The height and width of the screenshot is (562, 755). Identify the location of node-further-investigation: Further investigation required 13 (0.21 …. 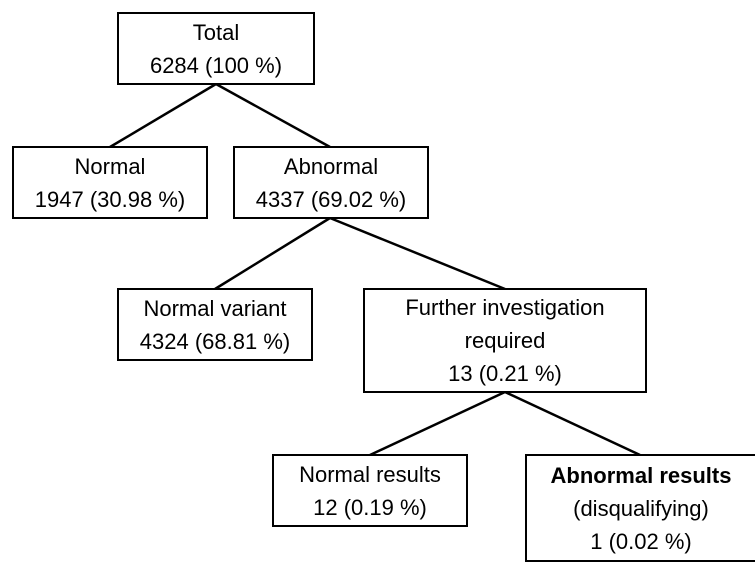
(505, 340).